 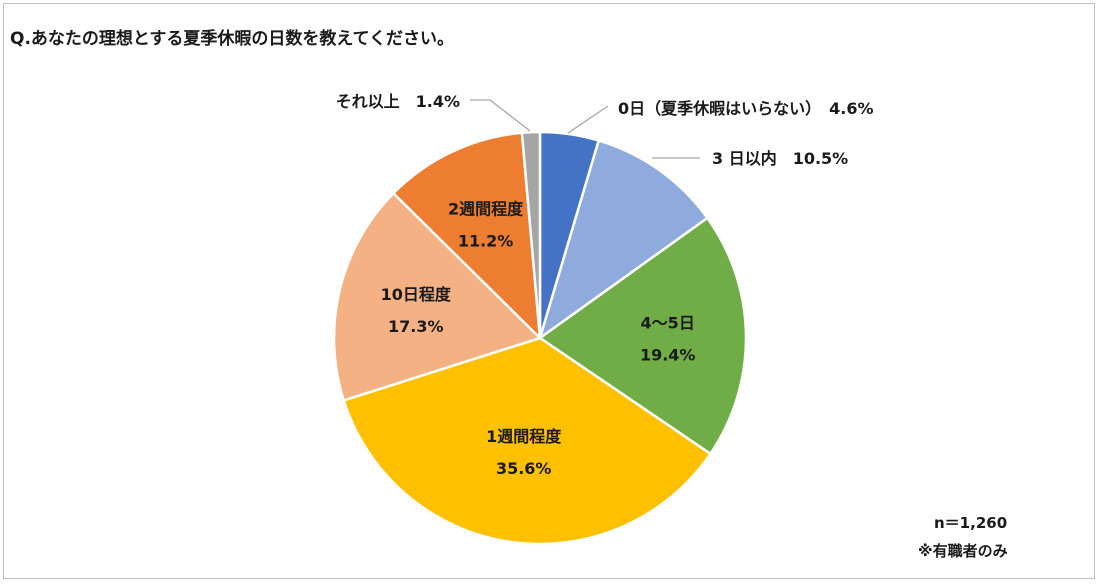 I want to click on slice-label-4: 10日程度, so click(x=416, y=294).